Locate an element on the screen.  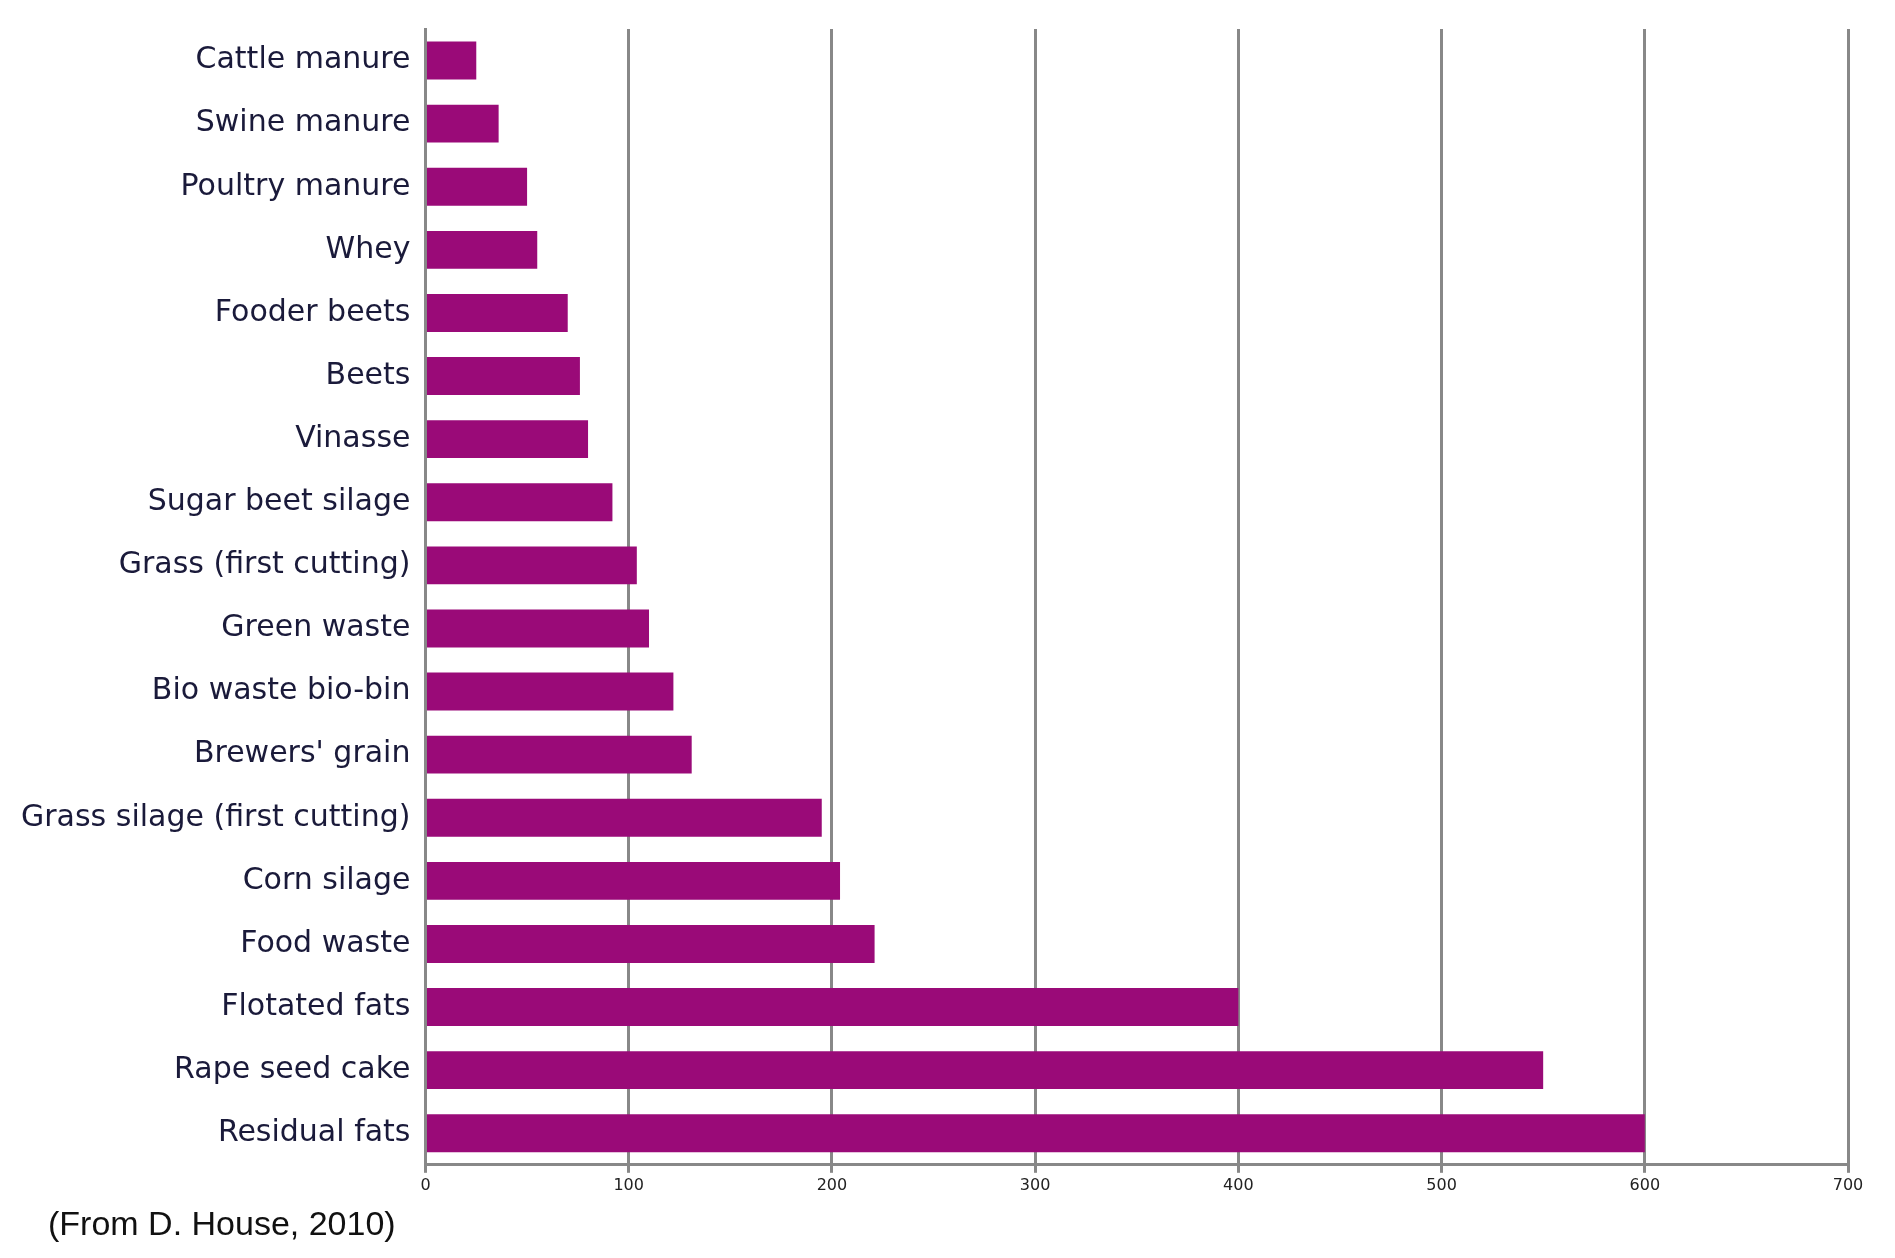
y-tick-label: Poultry manure is located at coordinates (295, 184).